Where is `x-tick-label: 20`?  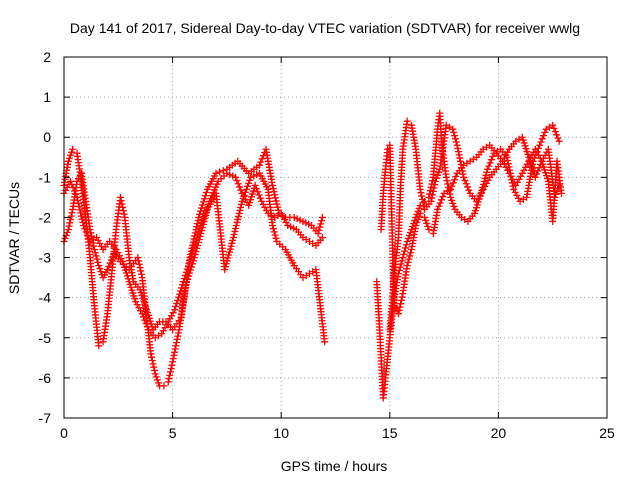 x-tick-label: 20 is located at coordinates (499, 433).